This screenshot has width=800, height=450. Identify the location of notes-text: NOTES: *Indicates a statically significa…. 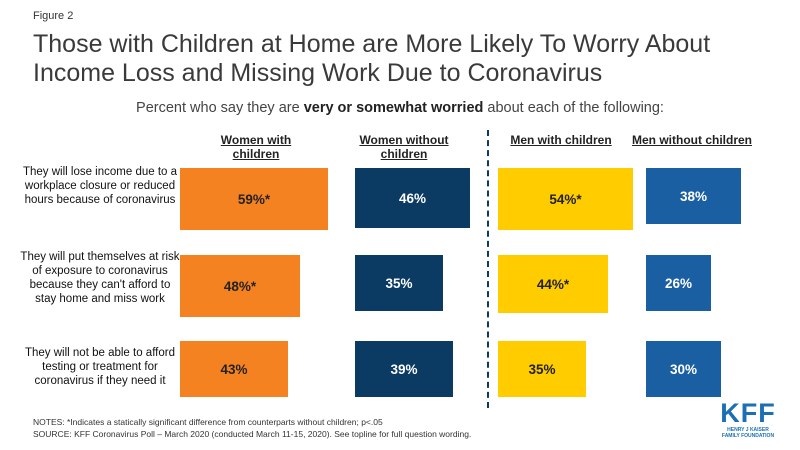
(208, 422).